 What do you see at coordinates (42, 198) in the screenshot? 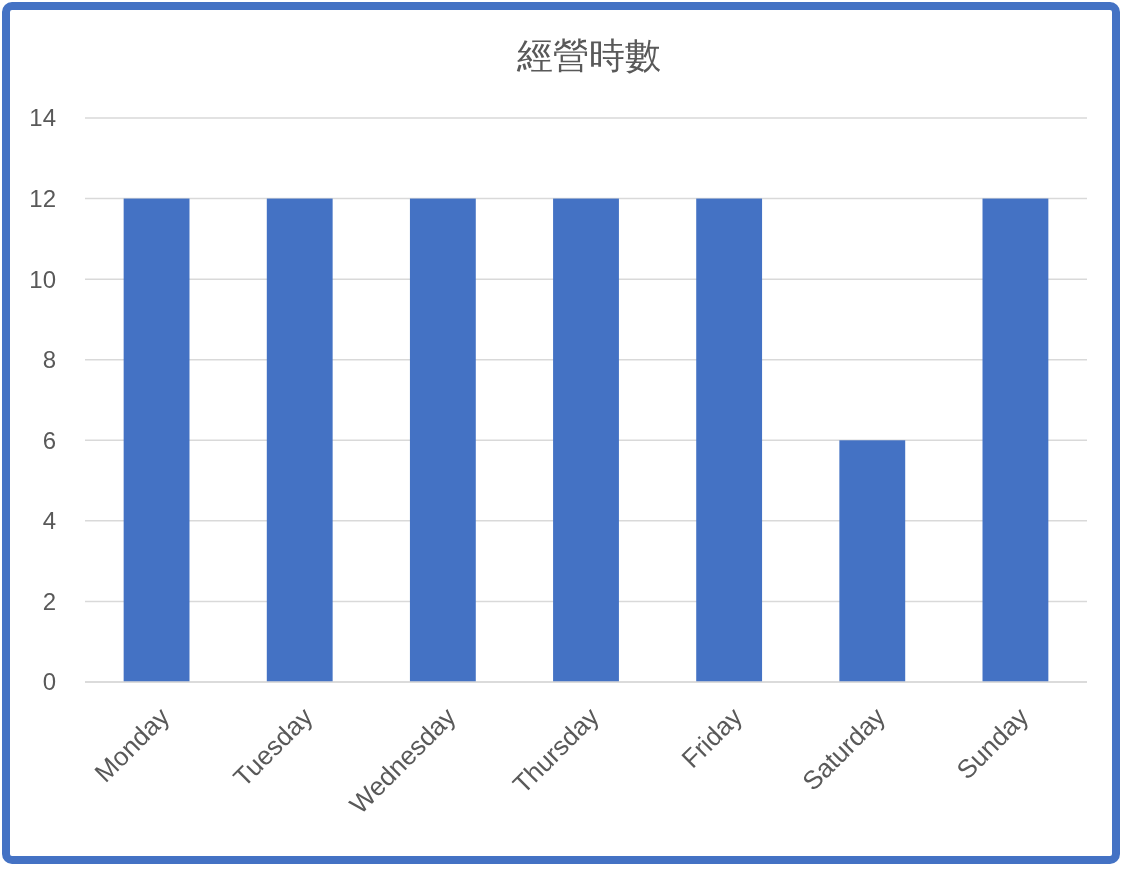
I see `y-tick-label: 12` at bounding box center [42, 198].